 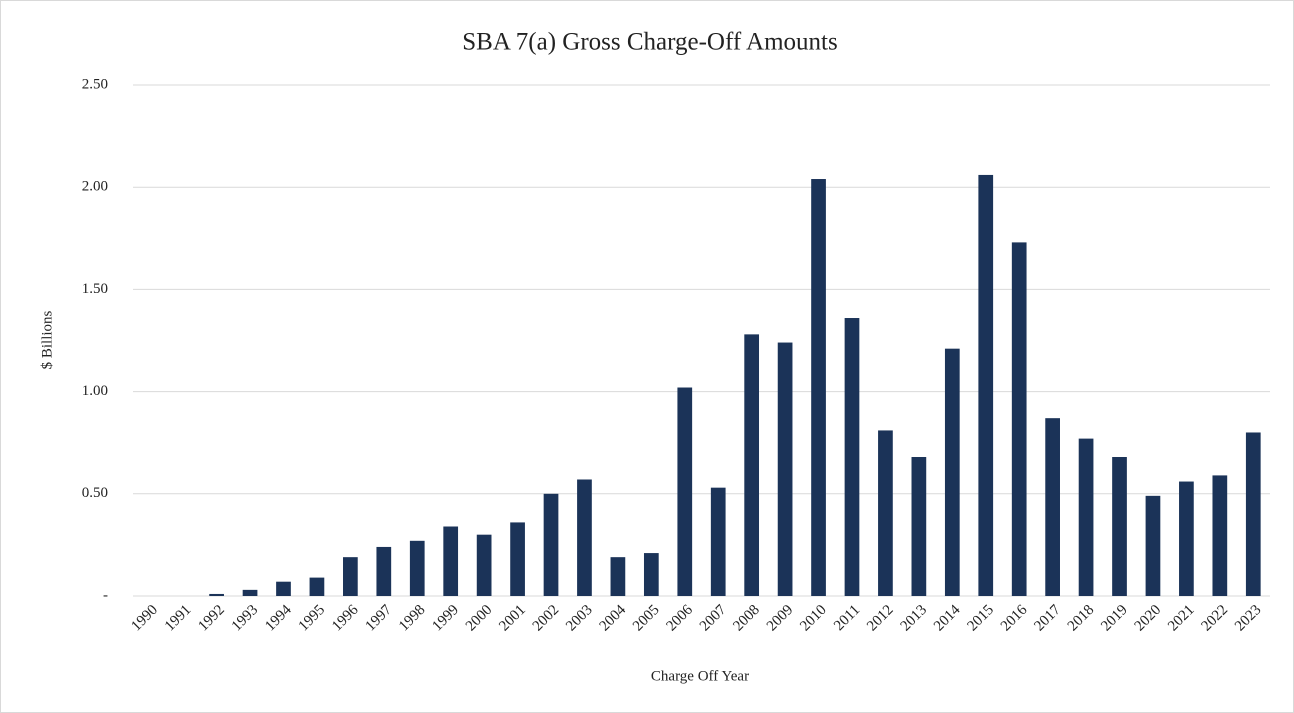 What do you see at coordinates (105, 595) in the screenshot?
I see `y-tick-label: -` at bounding box center [105, 595].